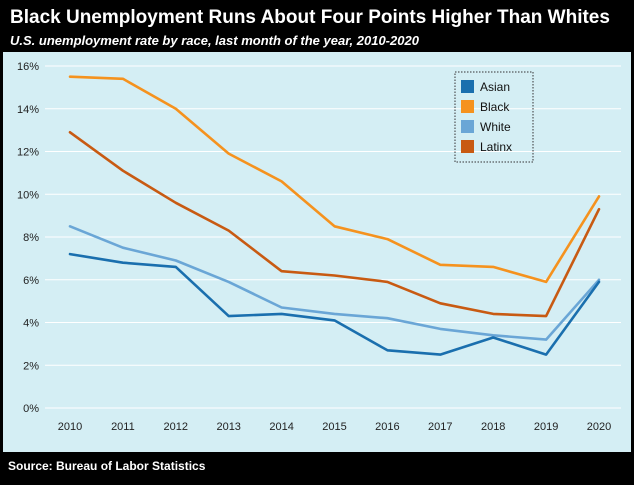  Describe the element at coordinates (495, 127) in the screenshot. I see `legend-label-white: White` at that location.